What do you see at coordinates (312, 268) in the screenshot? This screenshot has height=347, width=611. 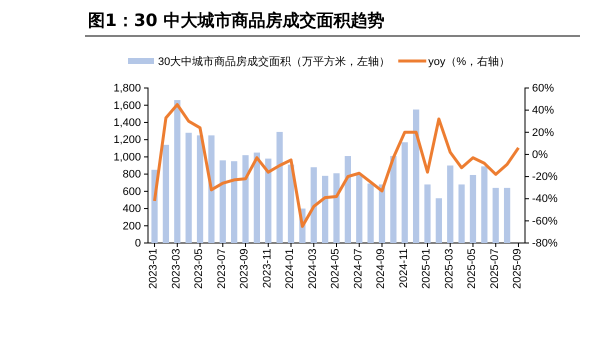 I see `x-tick-label: 2024-03` at bounding box center [312, 268].